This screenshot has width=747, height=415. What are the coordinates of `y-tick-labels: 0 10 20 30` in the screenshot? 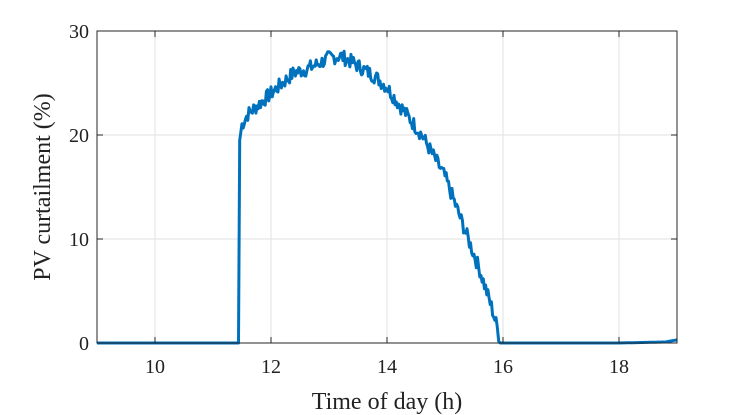 It's located at (79, 188).